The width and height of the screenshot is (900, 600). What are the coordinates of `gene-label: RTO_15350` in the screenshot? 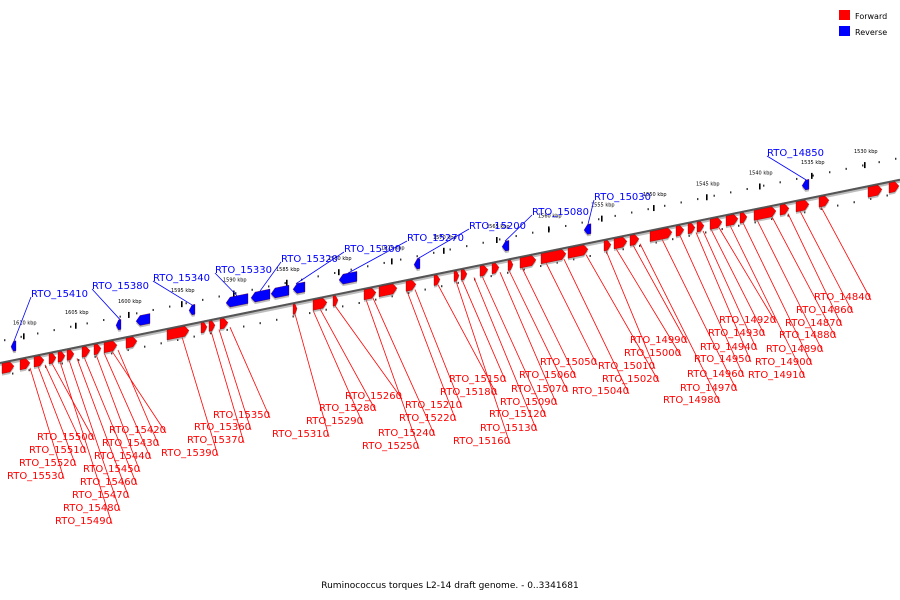 It's located at (241, 415).